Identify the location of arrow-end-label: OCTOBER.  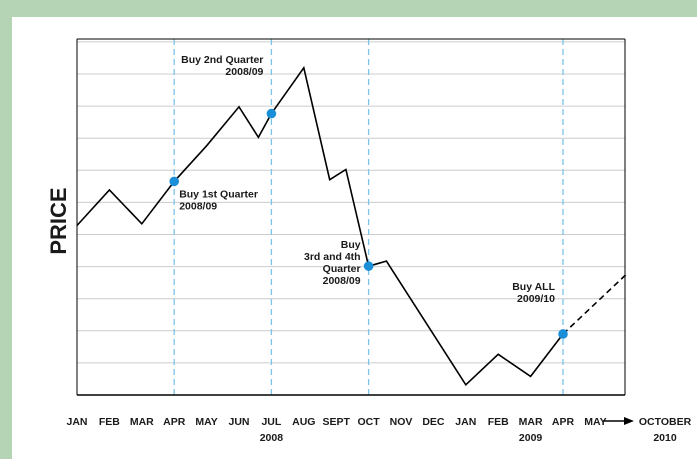
(665, 422).